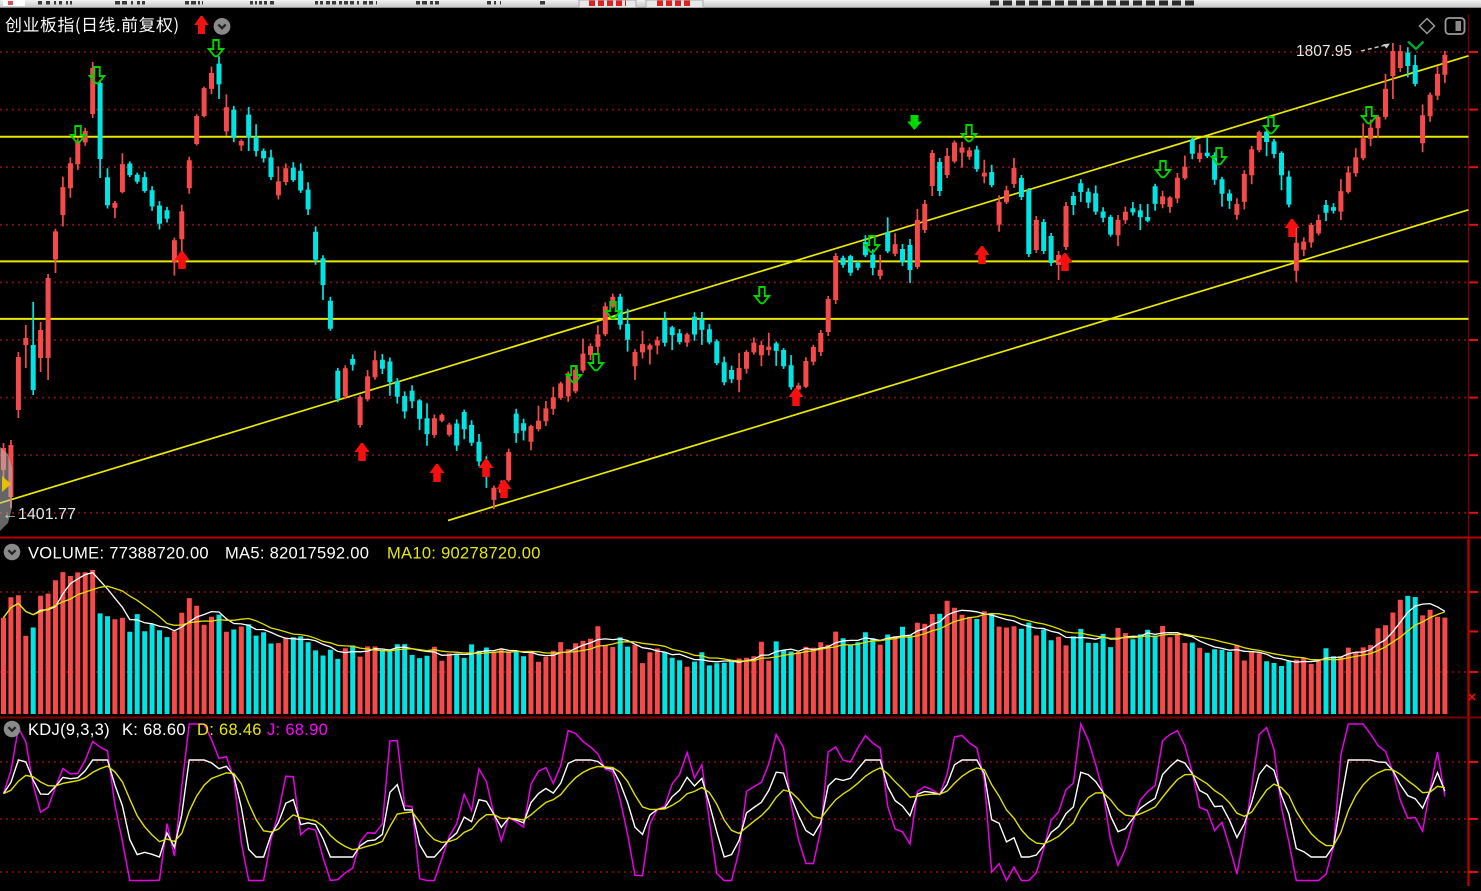 This screenshot has width=1481, height=891. I want to click on svg-text: MA5: 82017592.00, so click(297, 554).